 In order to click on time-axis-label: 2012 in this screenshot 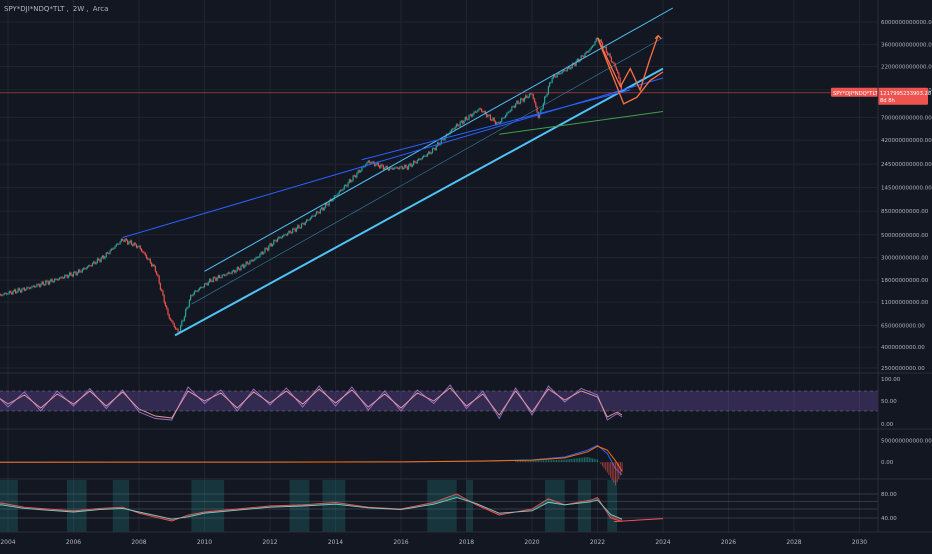, I will do `click(269, 542)`.